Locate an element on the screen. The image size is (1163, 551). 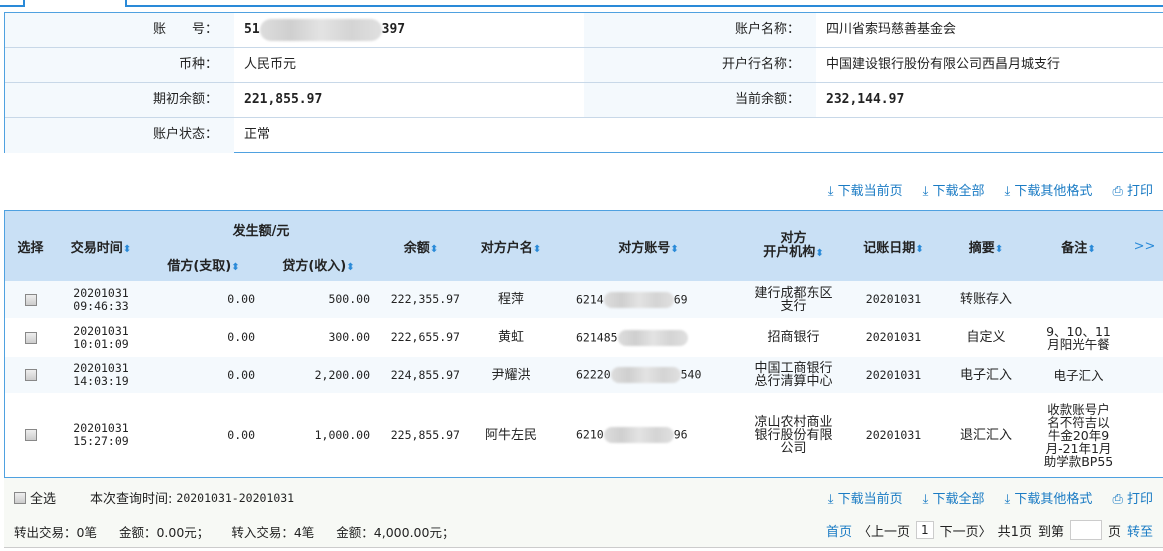
toolbar-top: ⤓ 下载当前页 ⤓ 下载全部 ⤓ 下载其他格式 ⎙ 打印 is located at coordinates (990, 189).